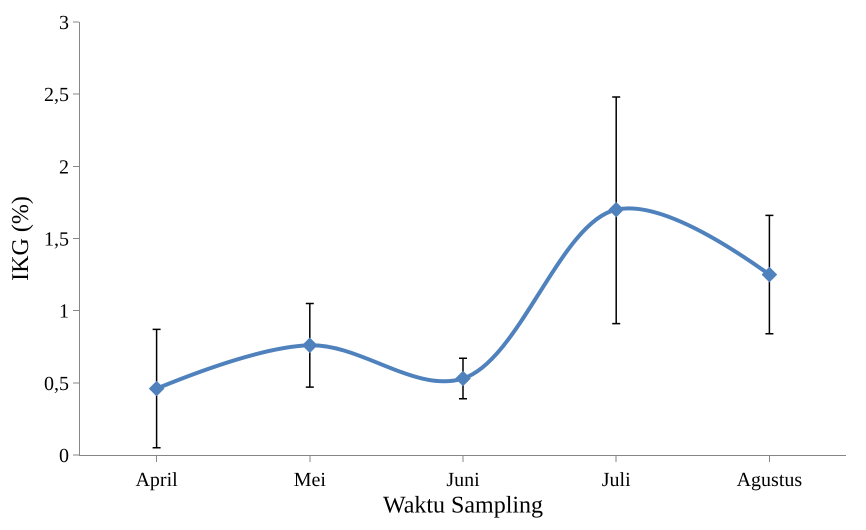 The height and width of the screenshot is (530, 866). Describe the element at coordinates (310, 480) in the screenshot. I see `x-tick-label: Mei` at that location.